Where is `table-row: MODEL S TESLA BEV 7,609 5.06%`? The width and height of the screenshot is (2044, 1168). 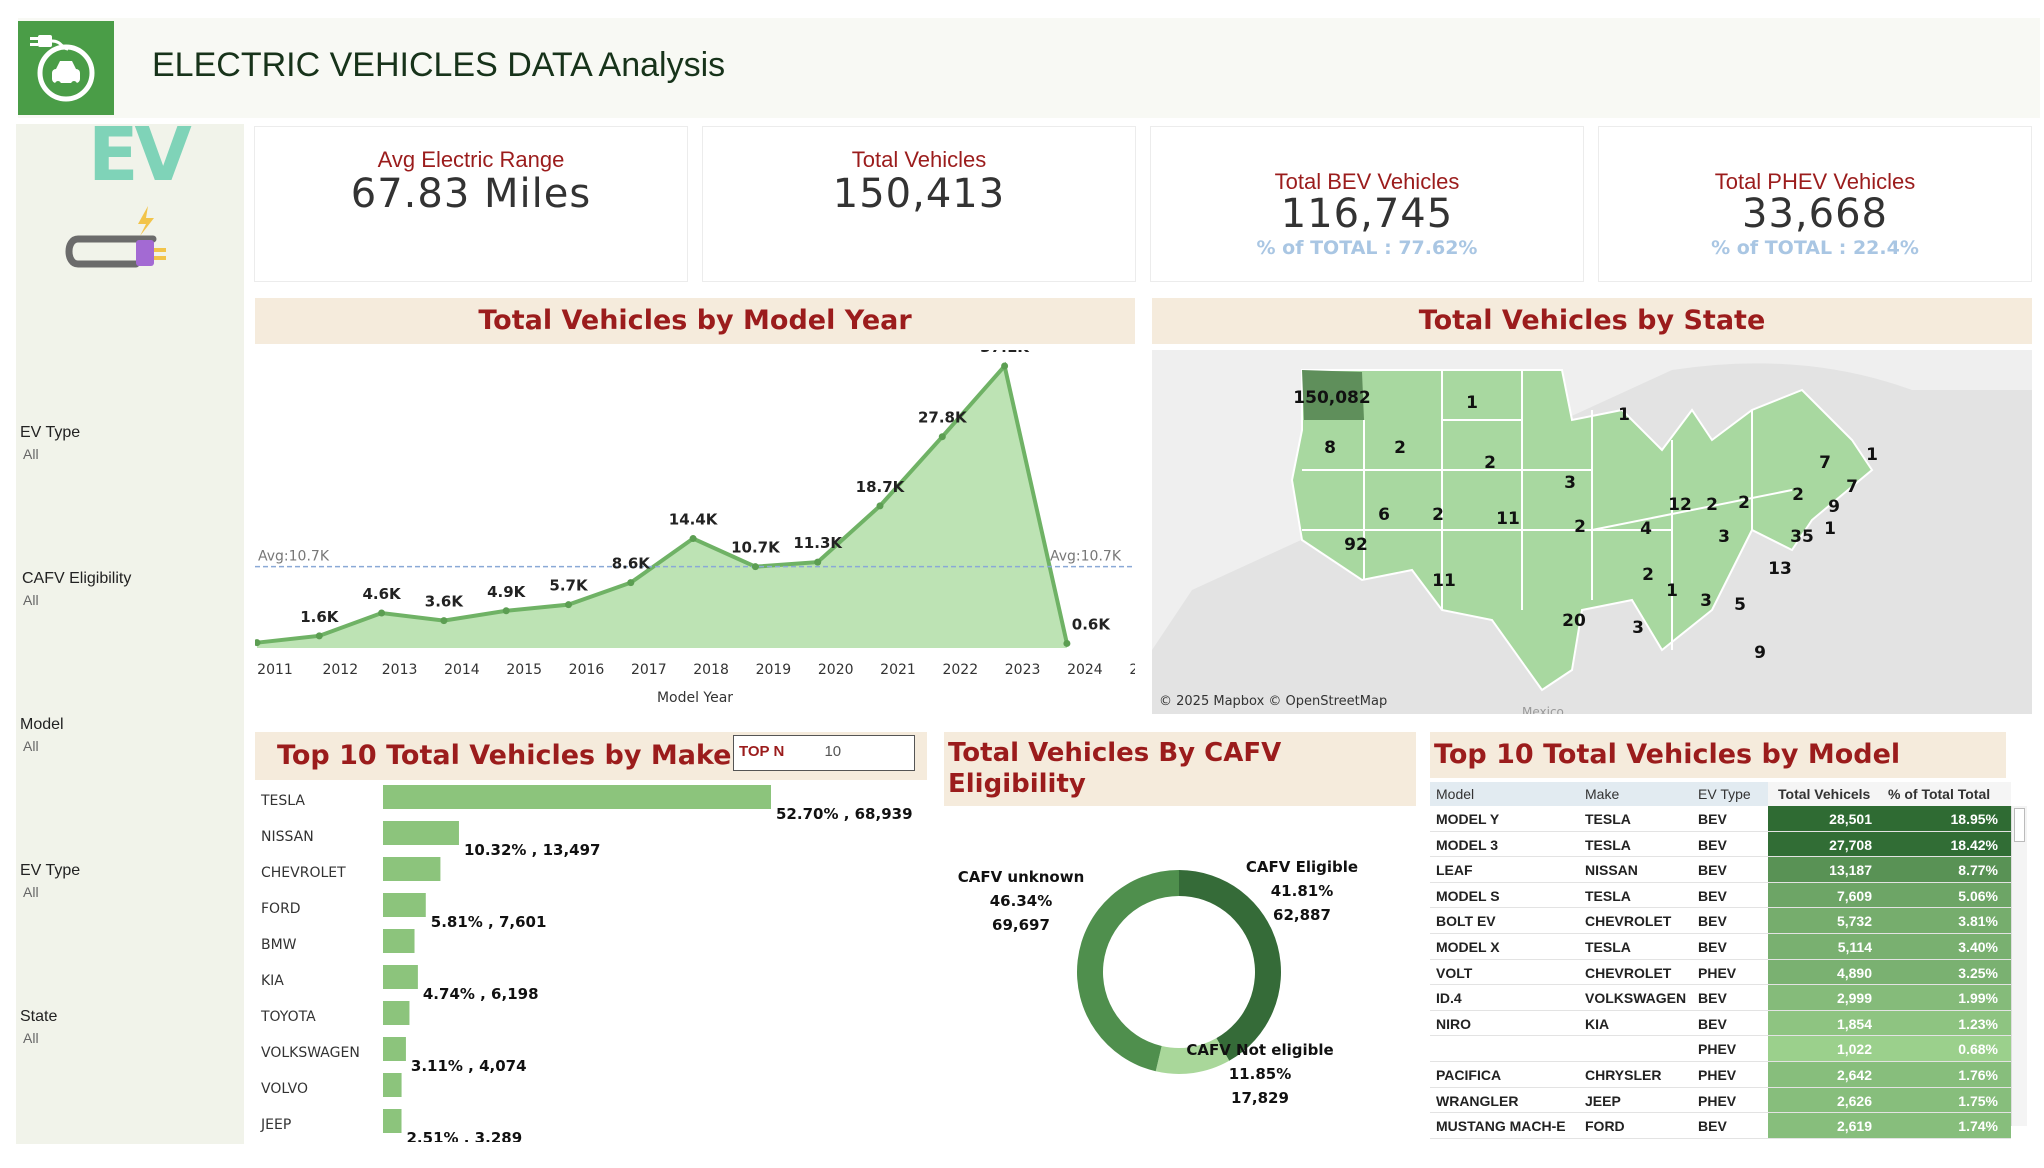 table-row: MODEL S TESLA BEV 7,609 5.06% is located at coordinates (1720, 895).